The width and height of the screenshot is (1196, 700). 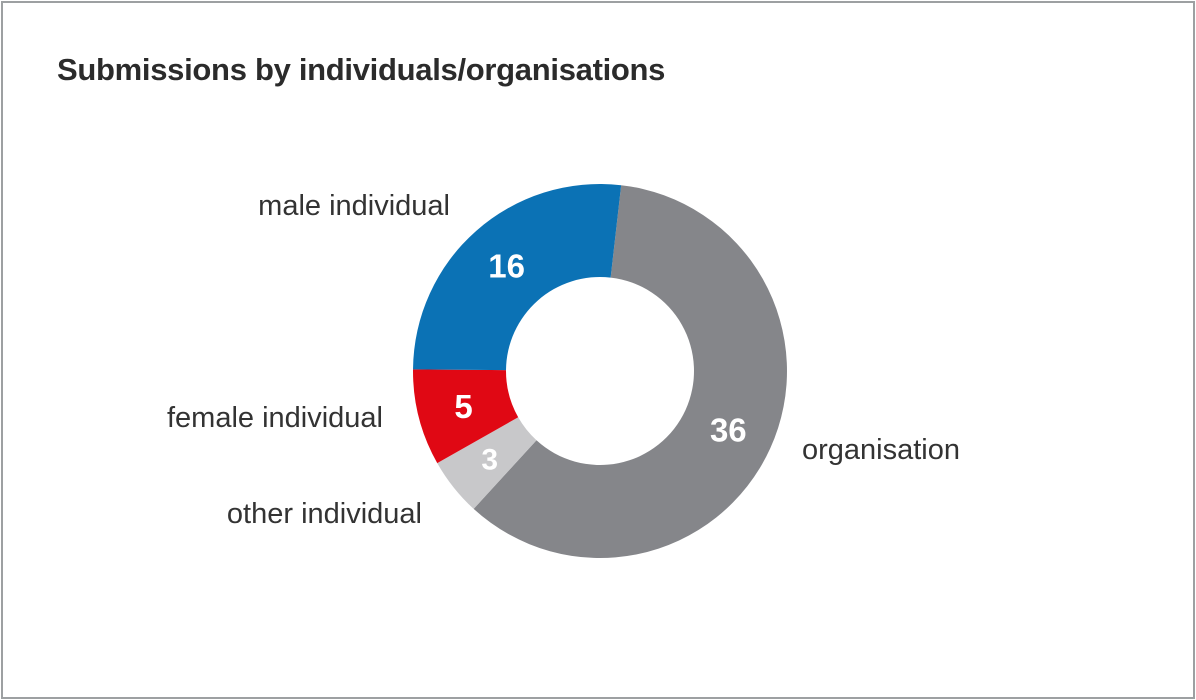 What do you see at coordinates (630, 371) in the screenshot?
I see `donut-segment-organisation` at bounding box center [630, 371].